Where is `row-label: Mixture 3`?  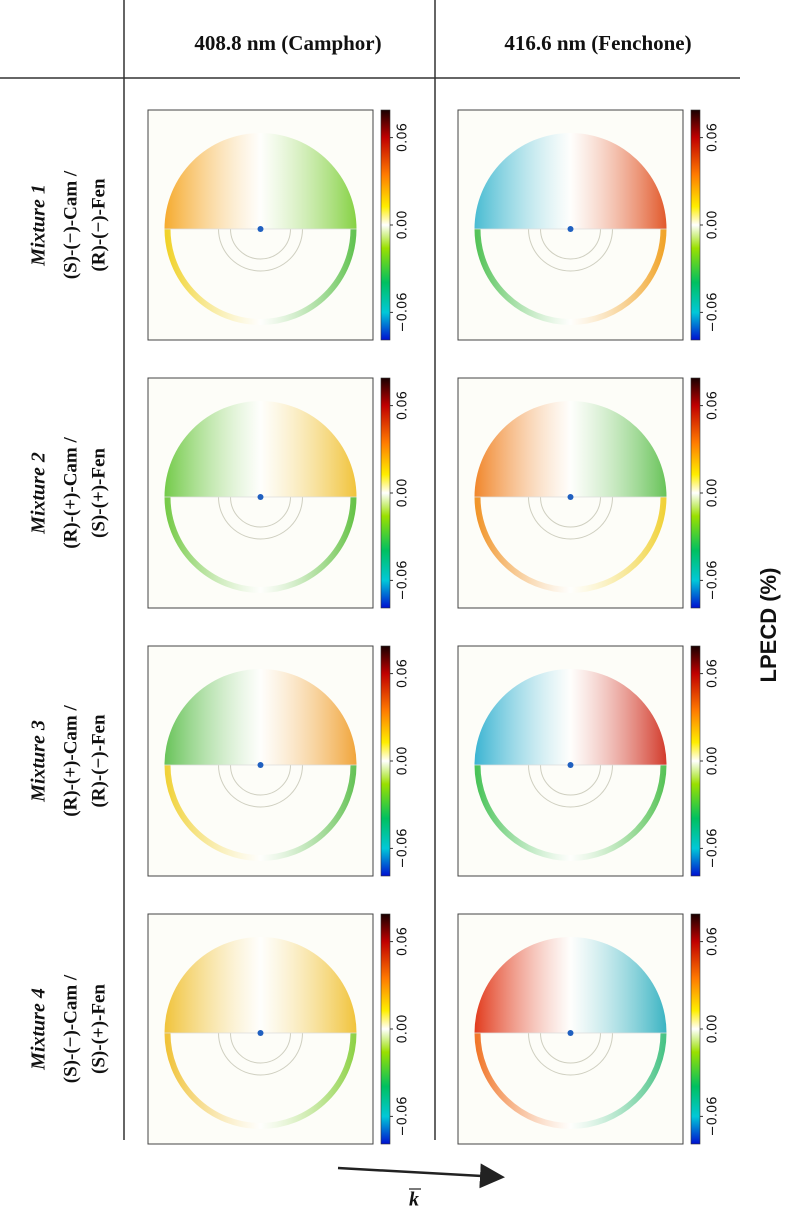
row-label: Mixture 3 is located at coordinates (39, 761).